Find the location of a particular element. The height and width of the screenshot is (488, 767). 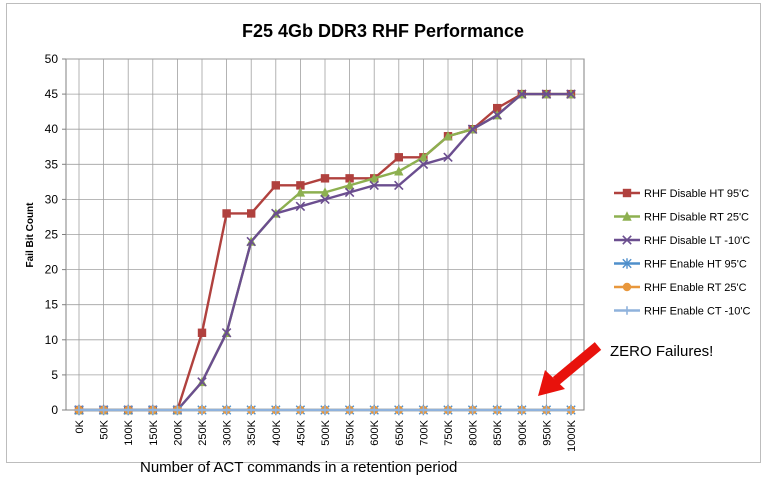

y-tick-label: 5 is located at coordinates (54, 375).